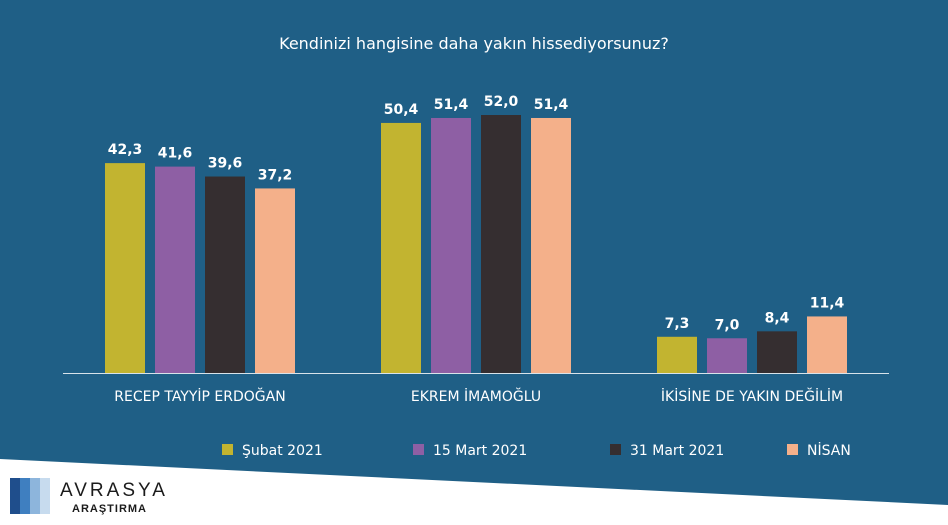  What do you see at coordinates (501, 102) in the screenshot?
I see `data-label: 52,0` at bounding box center [501, 102].